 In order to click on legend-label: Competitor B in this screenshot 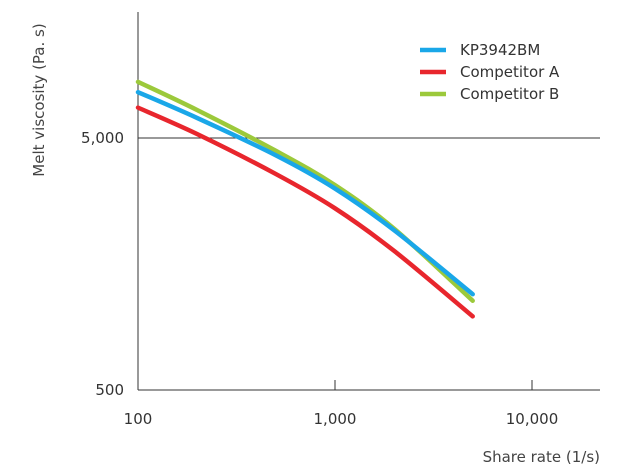, I will do `click(509, 94)`.